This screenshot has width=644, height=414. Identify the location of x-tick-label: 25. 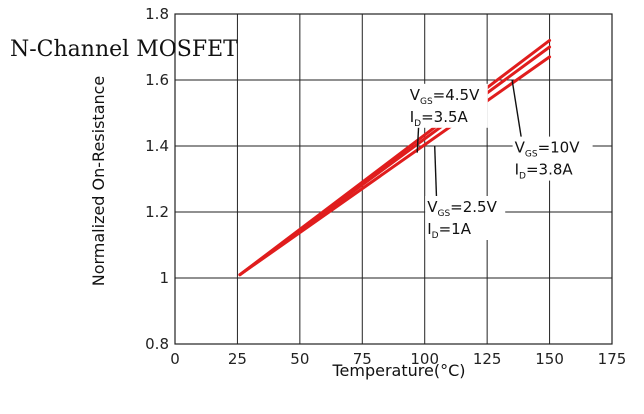
(237, 359).